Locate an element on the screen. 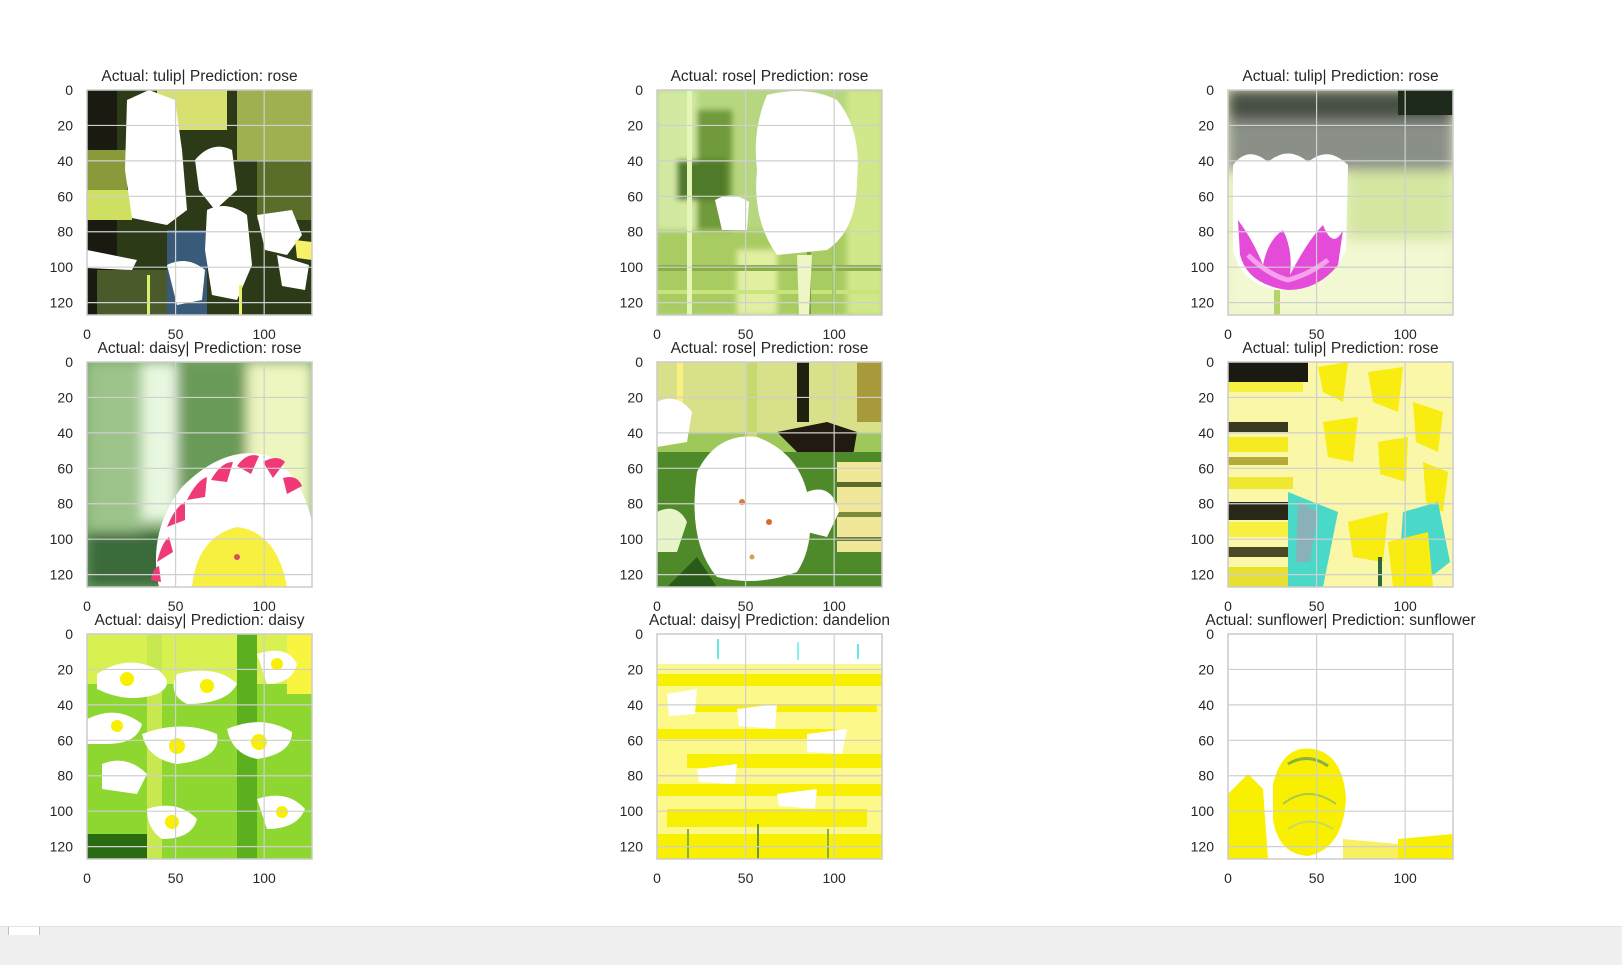 Image resolution: width=1622 pixels, height=965 pixels. scroll-handle is located at coordinates (24, 931).